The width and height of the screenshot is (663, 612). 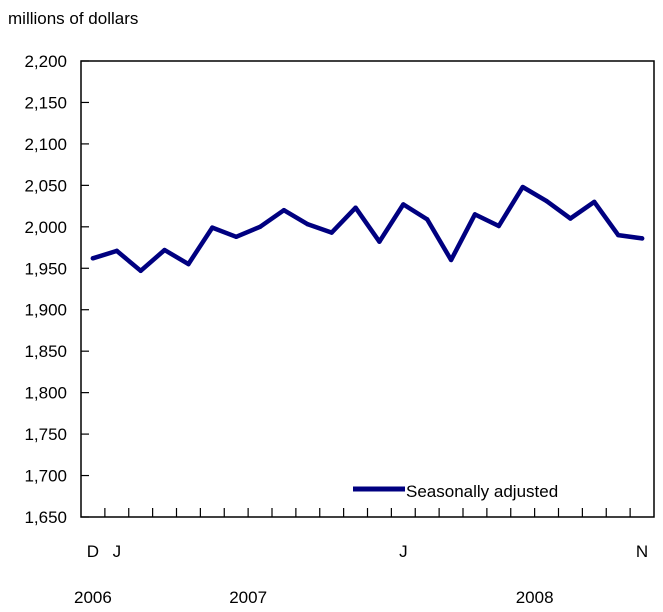 I want to click on y-tick-label: 2,200, so click(x=45, y=61).